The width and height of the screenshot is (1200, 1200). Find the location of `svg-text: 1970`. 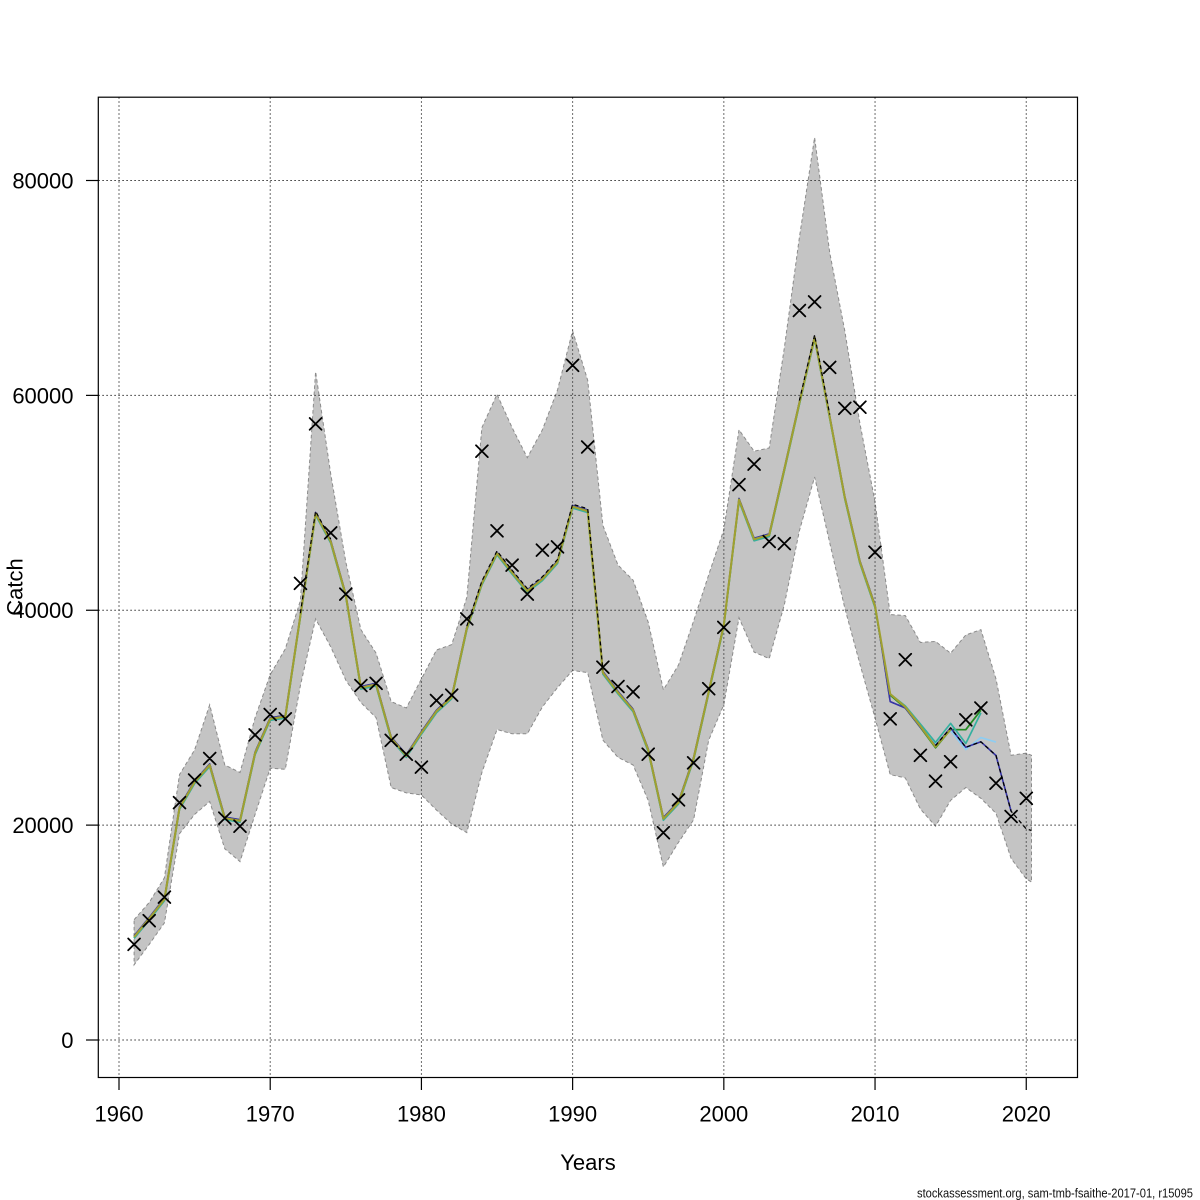

svg-text: 1970 is located at coordinates (270, 1114).